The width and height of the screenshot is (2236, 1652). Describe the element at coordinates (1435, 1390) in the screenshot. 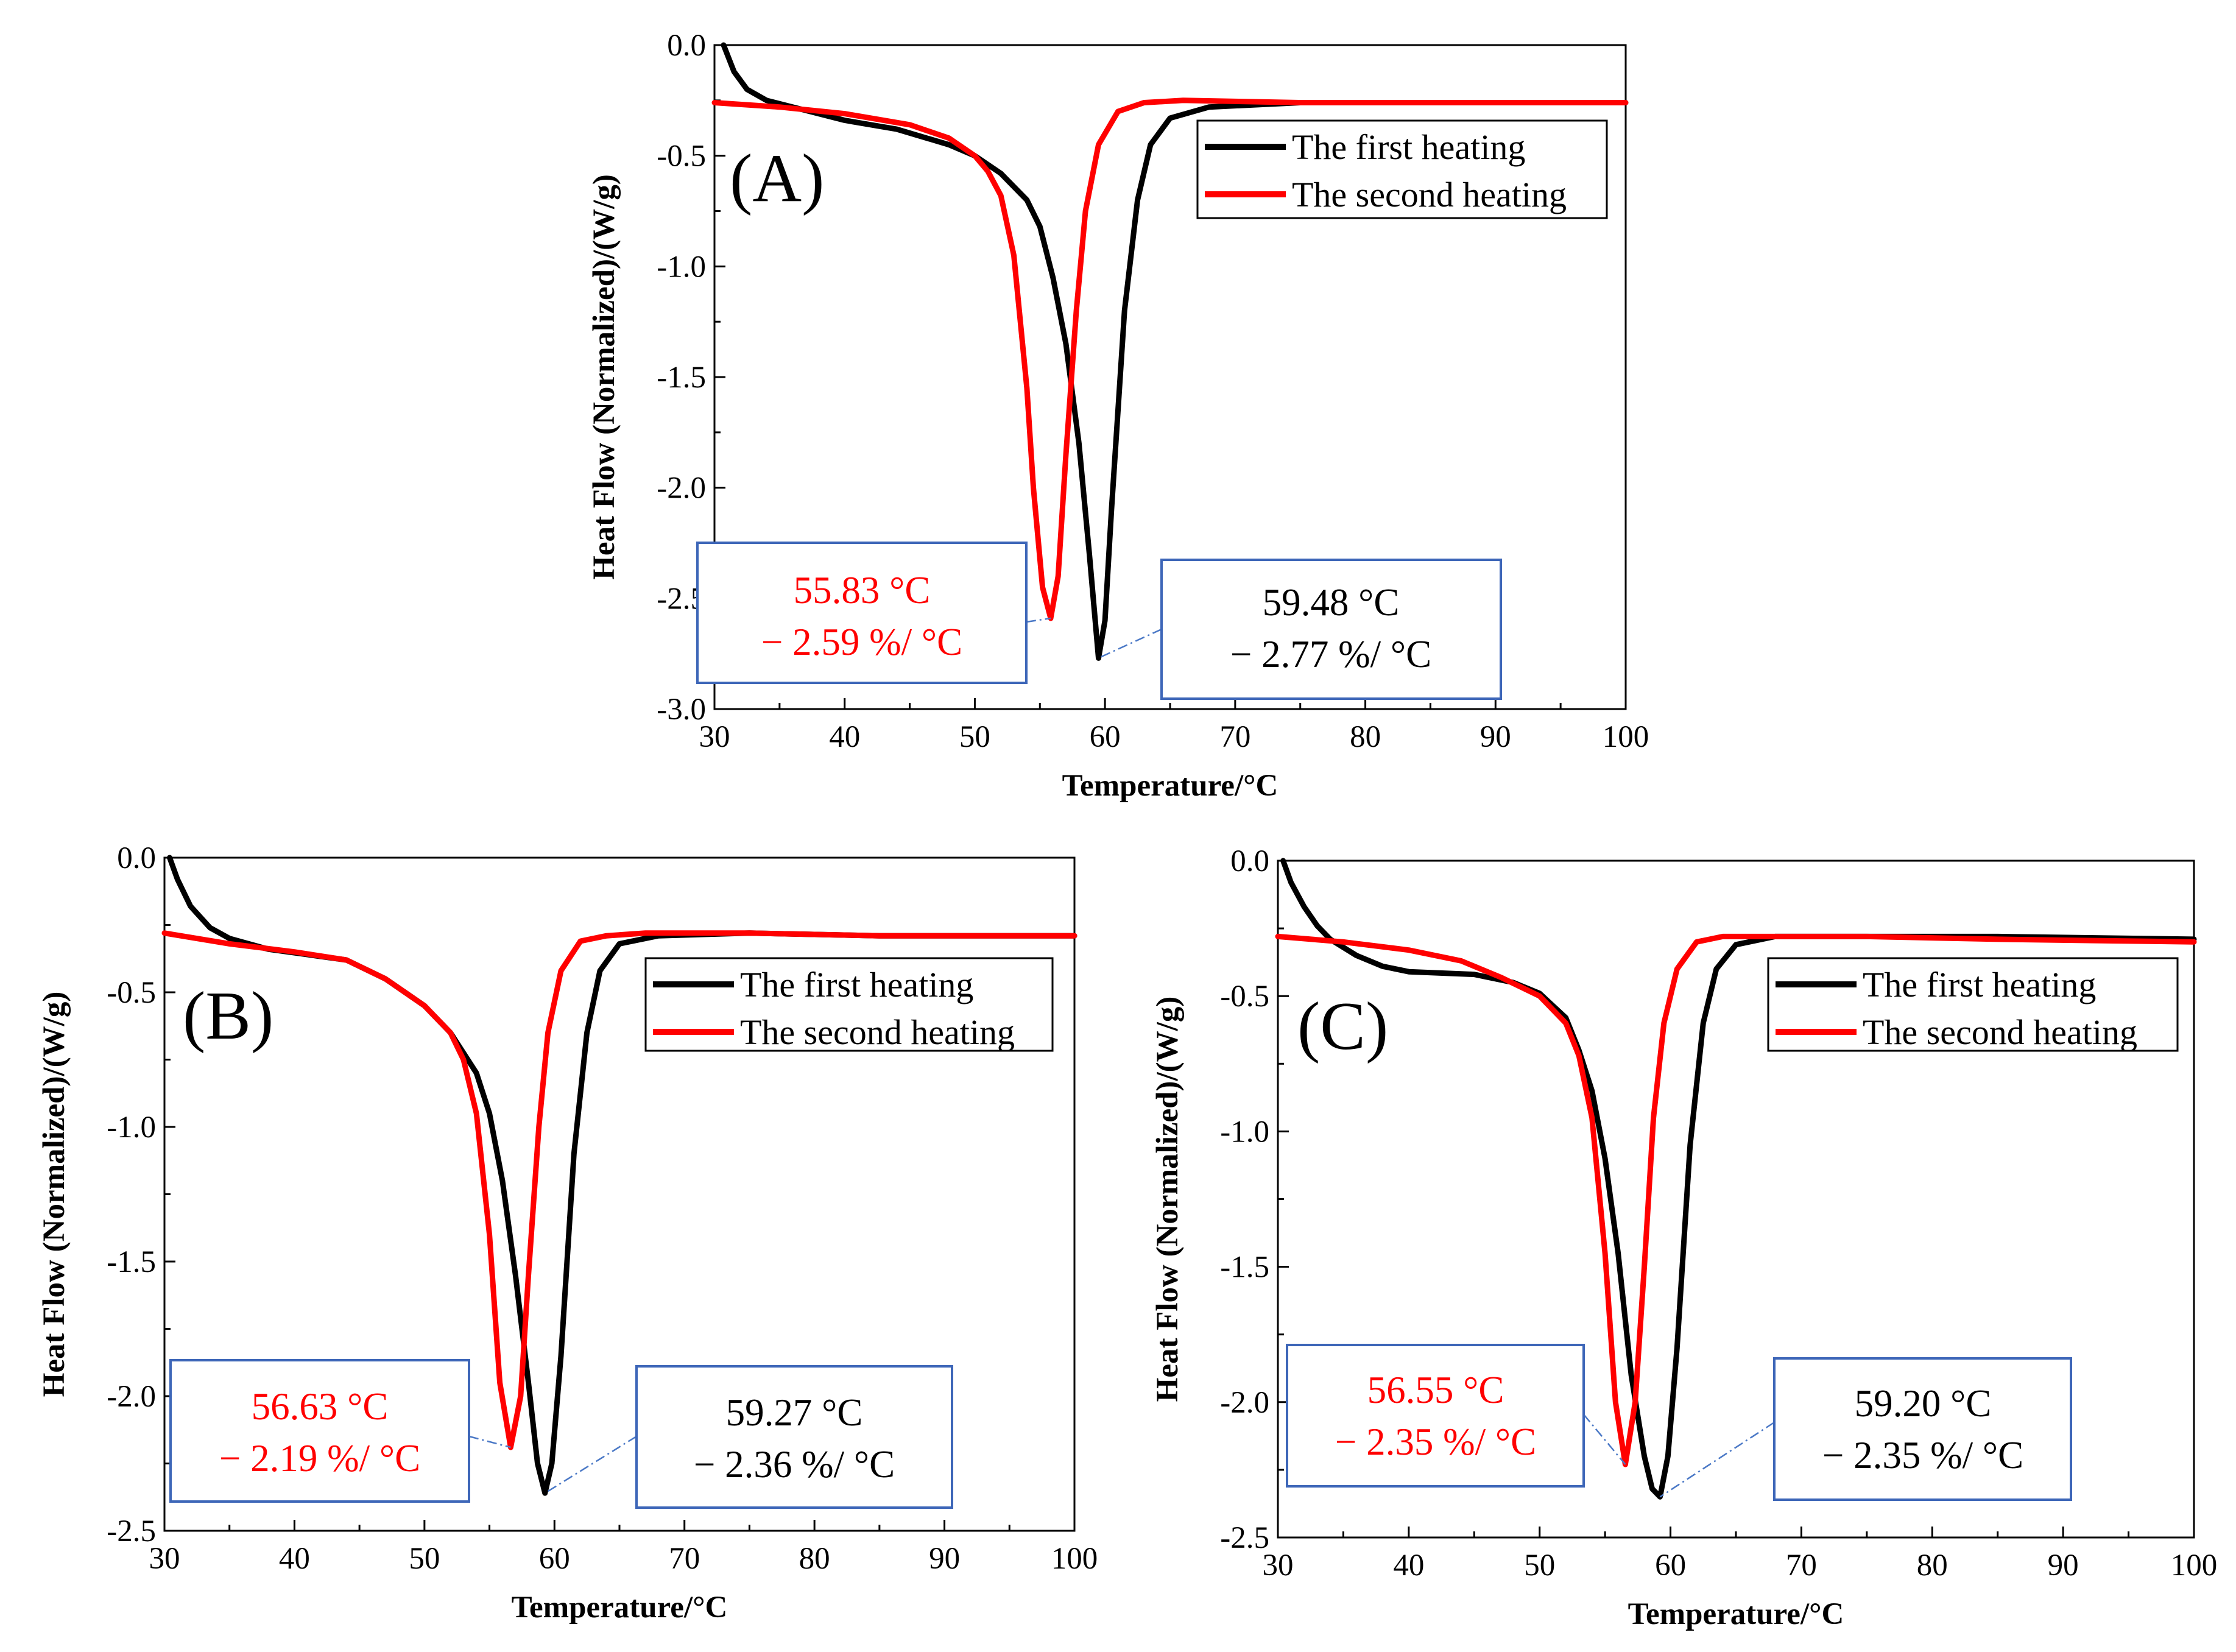

I see `peak-temperature-label: 56.55 °C` at that location.